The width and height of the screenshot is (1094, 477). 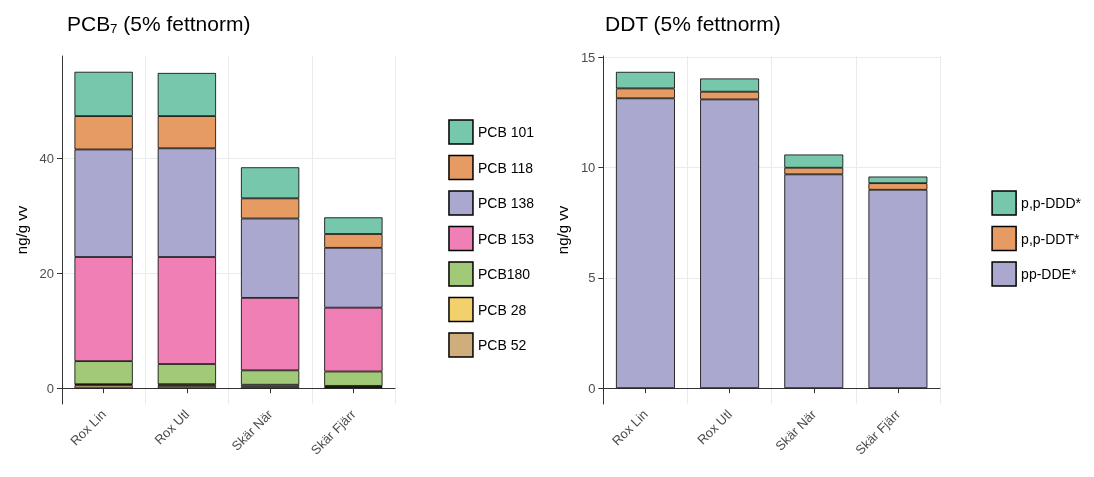 I want to click on legend-label: PCB180, so click(x=504, y=274).